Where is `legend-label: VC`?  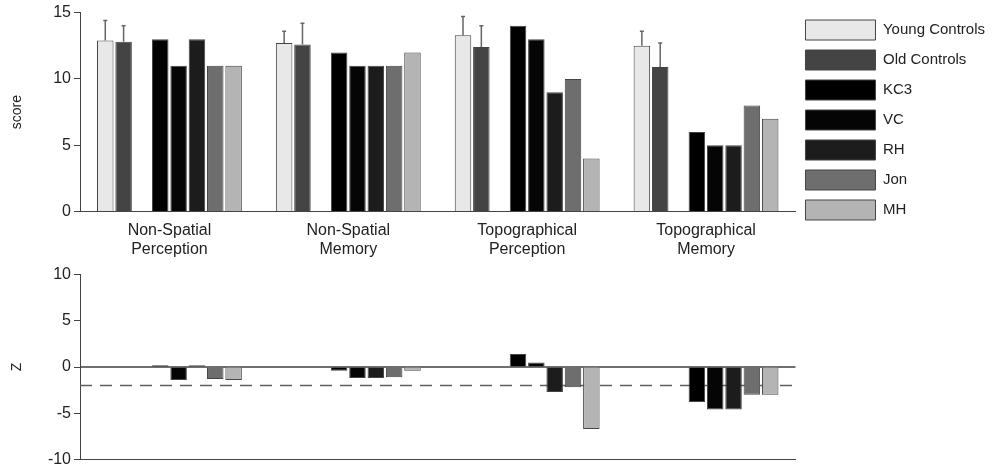
legend-label: VC is located at coordinates (893, 119).